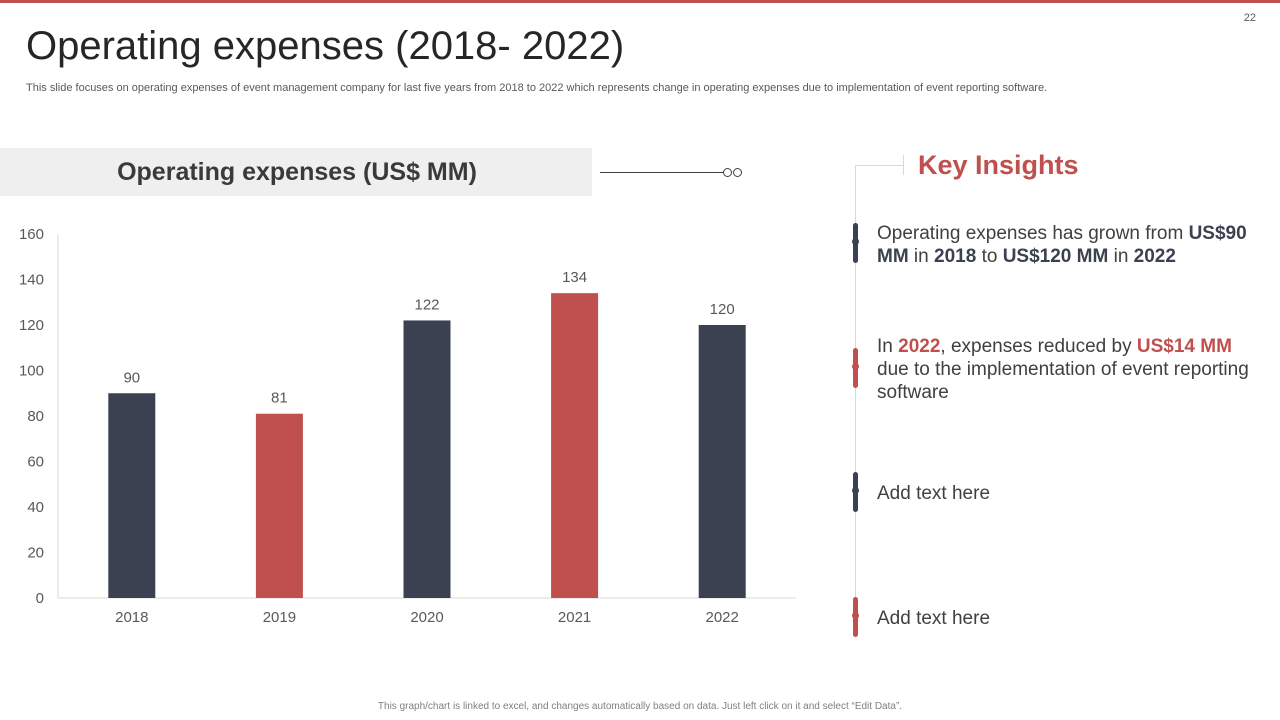 This screenshot has height=720, width=1280. What do you see at coordinates (934, 493) in the screenshot?
I see `insight-text-3: Add text here` at bounding box center [934, 493].